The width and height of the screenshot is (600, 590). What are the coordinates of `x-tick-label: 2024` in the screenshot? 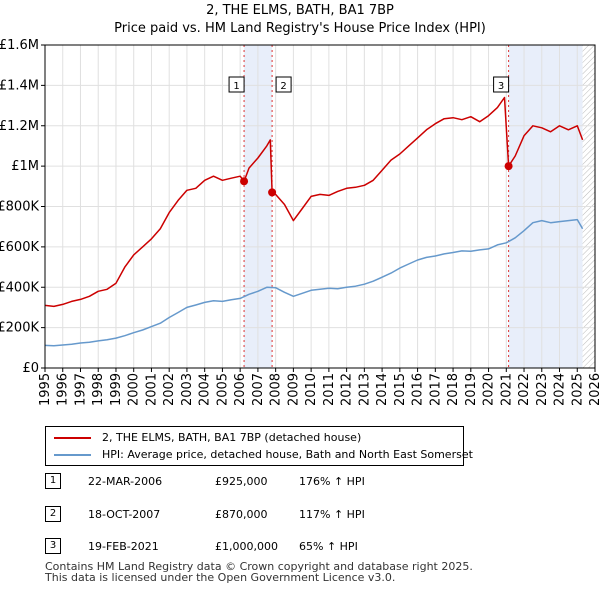 It's located at (560, 389).